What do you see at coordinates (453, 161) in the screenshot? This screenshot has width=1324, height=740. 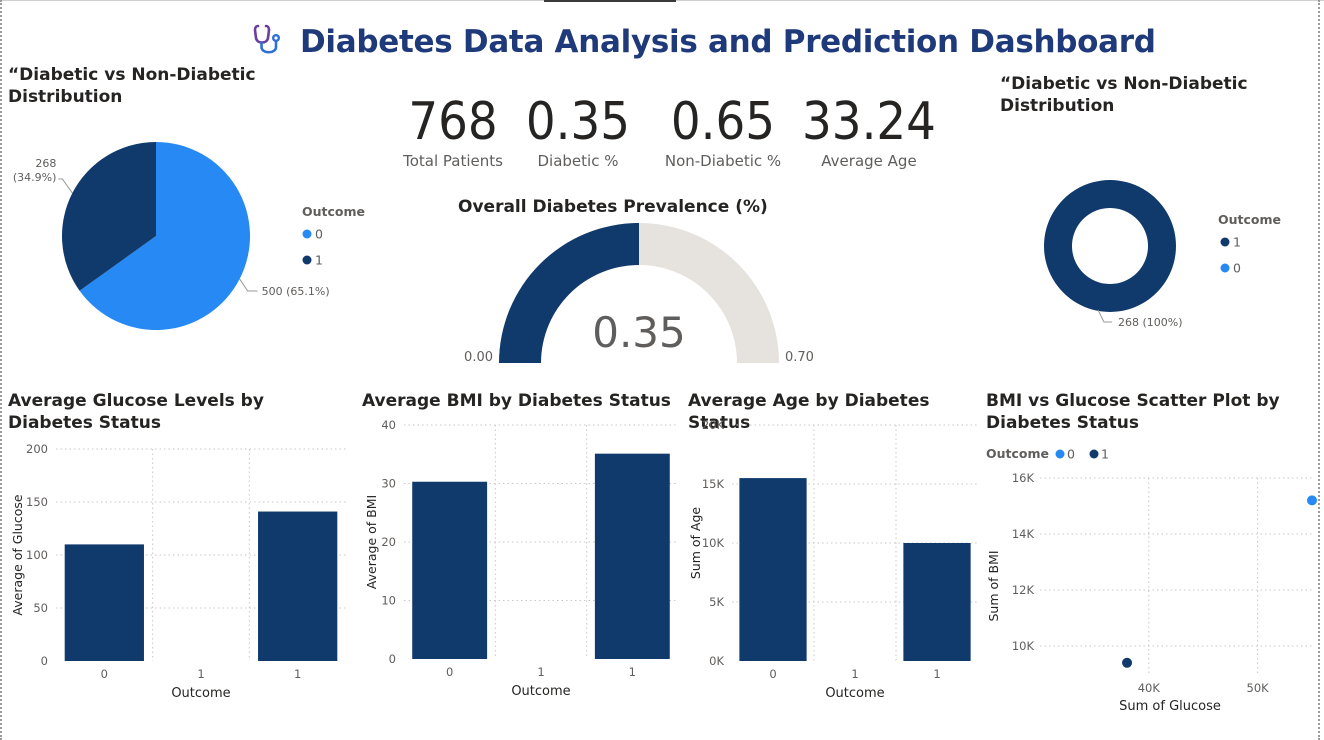 I see `kpi-label: Total Patients` at bounding box center [453, 161].